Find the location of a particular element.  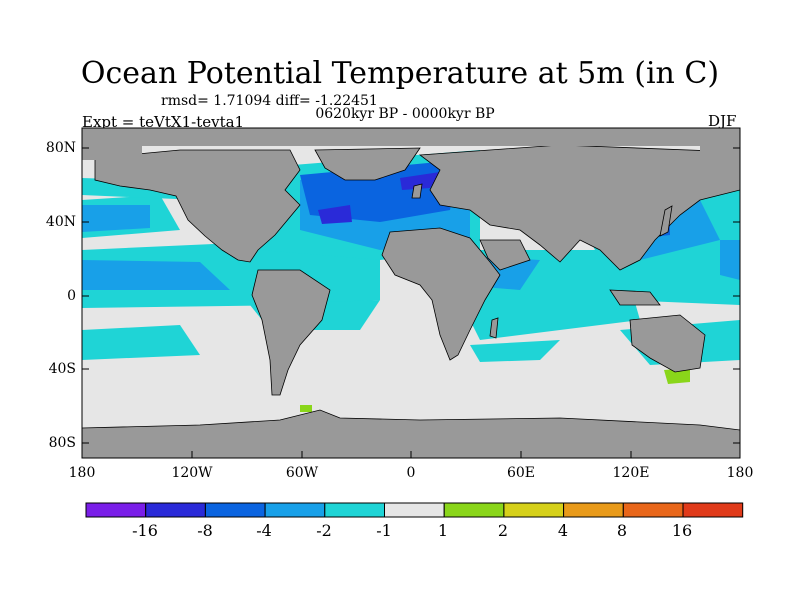

lat-label-80n: 80N is located at coordinates (60, 148).